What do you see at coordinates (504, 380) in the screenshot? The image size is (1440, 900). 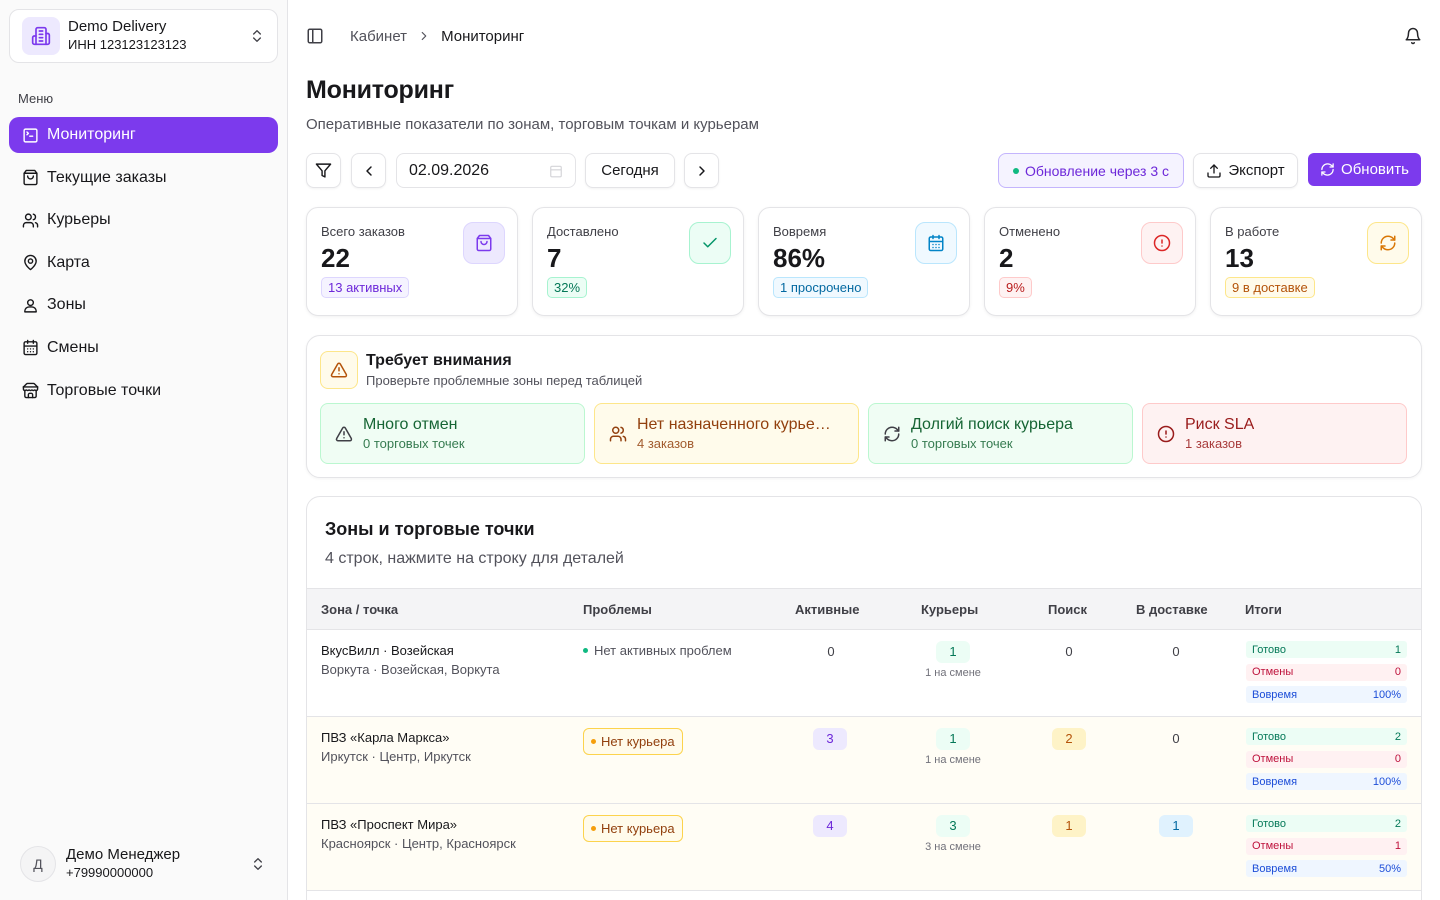 I see `attention-subtitle: Проверьте проблемные зоны перед таблицей` at bounding box center [504, 380].